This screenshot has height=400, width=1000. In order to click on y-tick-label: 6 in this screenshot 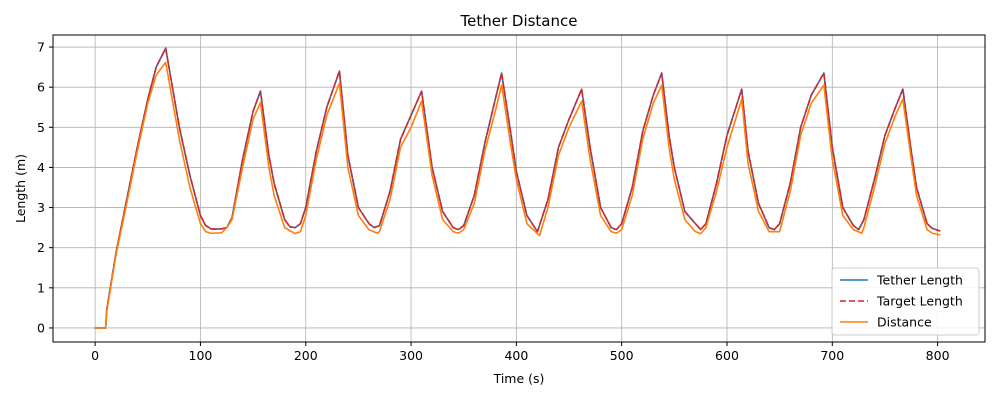, I will do `click(41, 87)`.